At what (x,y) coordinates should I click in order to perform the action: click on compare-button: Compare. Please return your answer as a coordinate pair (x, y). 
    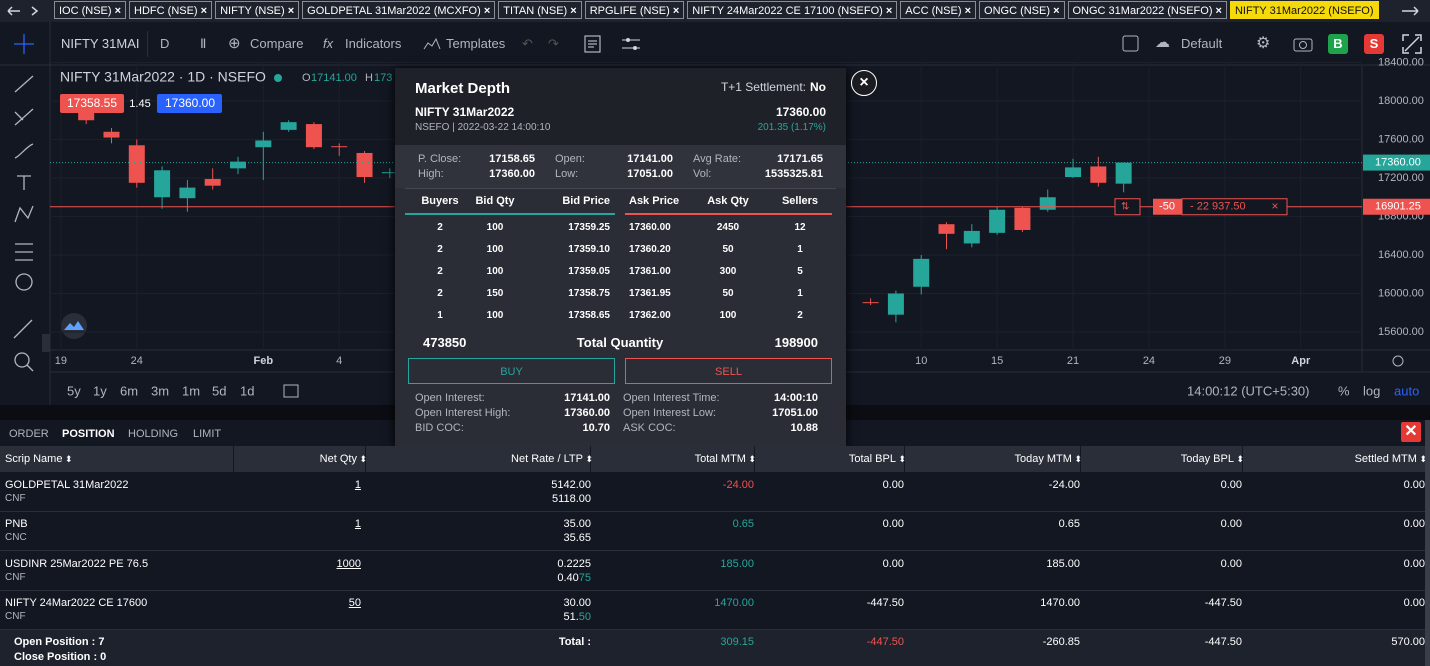
    Looking at the image, I should click on (277, 43).